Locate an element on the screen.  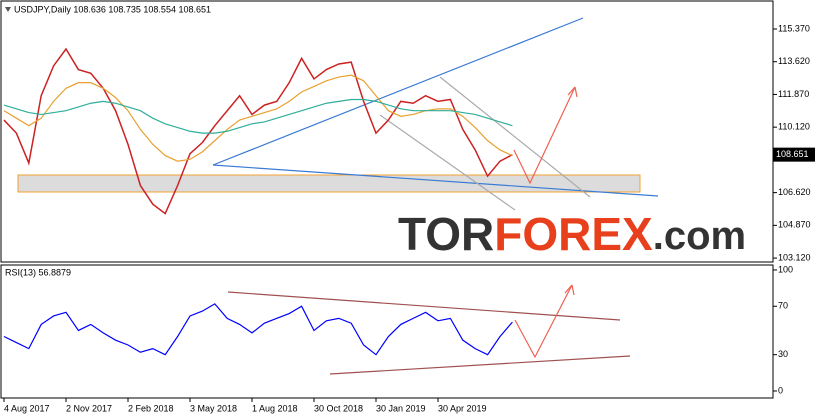
y-tick-label: 0 is located at coordinates (780, 390).